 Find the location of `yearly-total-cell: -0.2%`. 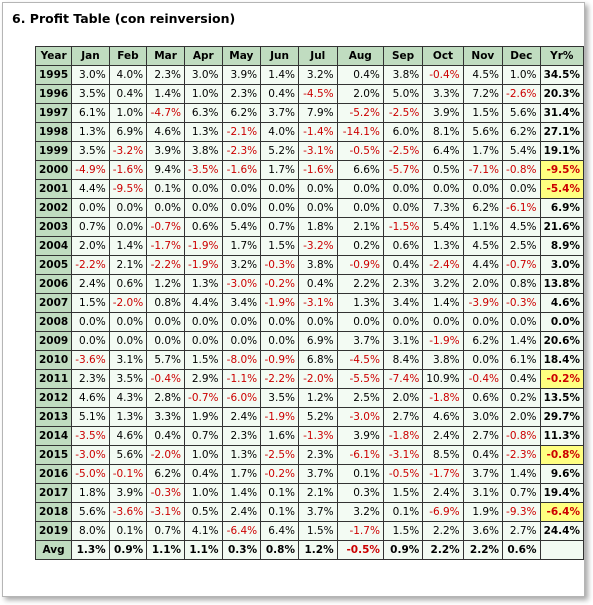

yearly-total-cell: -0.2% is located at coordinates (561, 379).